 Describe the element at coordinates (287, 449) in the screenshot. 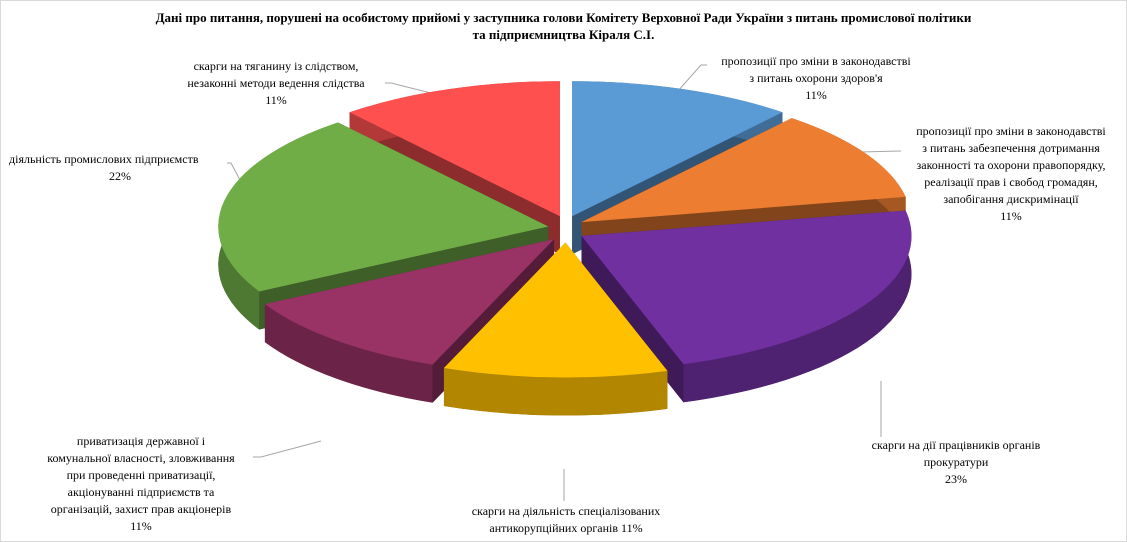

I see `leader-line` at that location.